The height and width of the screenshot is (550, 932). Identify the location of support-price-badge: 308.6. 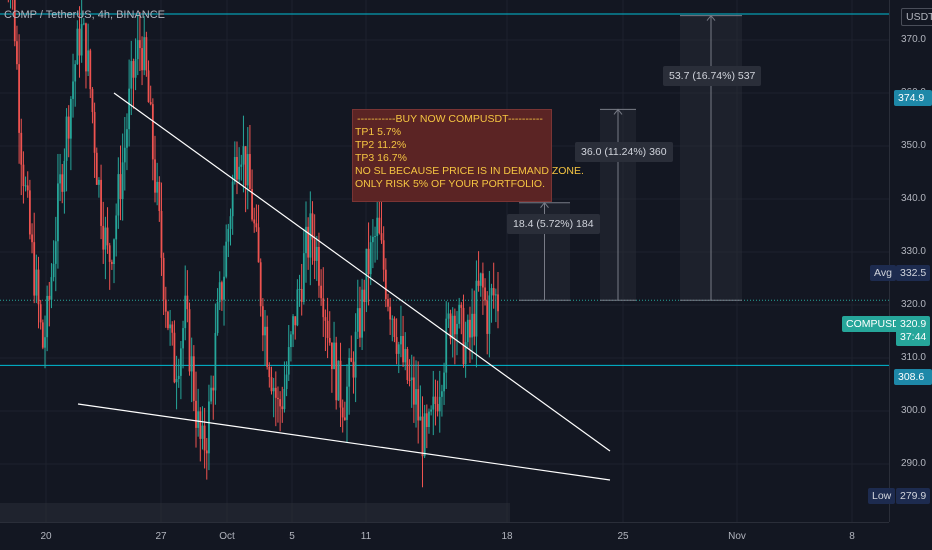
(913, 377).